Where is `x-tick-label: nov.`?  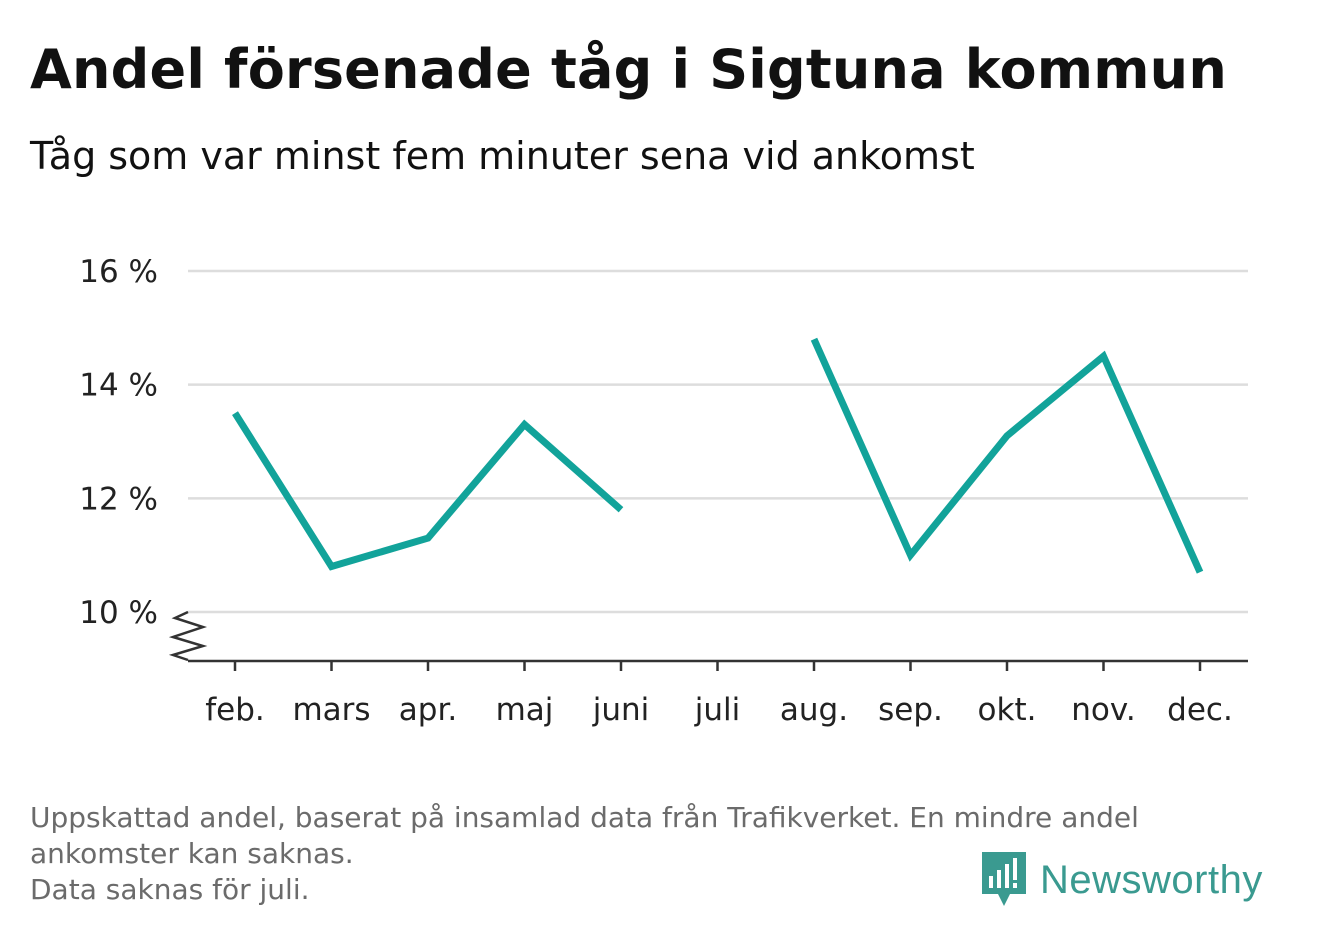
x-tick-label: nov. is located at coordinates (1103, 710).